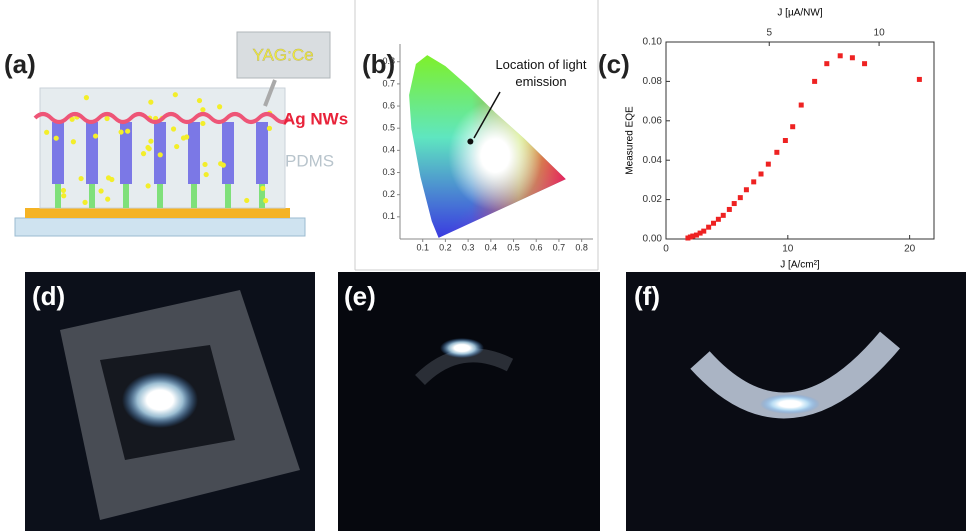  I want to click on y-tick-label: 0.06, so click(653, 120).